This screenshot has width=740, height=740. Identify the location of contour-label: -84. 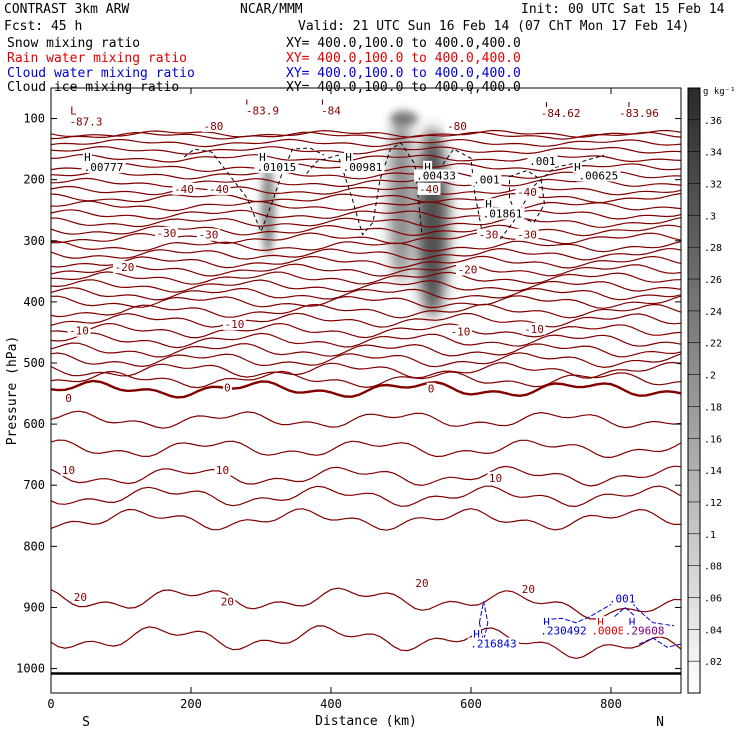
(331, 111).